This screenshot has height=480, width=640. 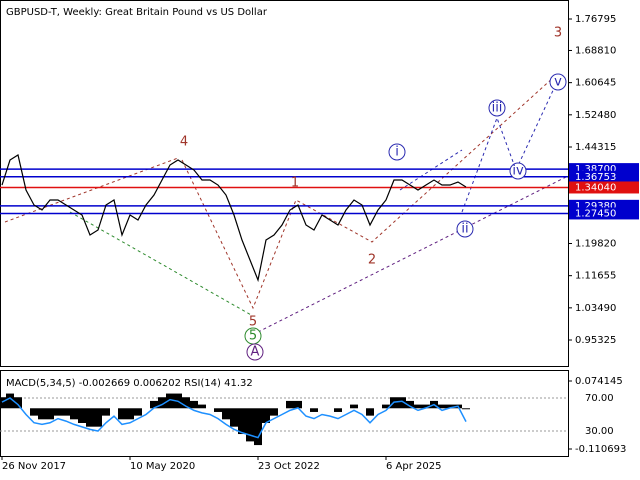 I want to click on wave-label: v, so click(x=558, y=82).